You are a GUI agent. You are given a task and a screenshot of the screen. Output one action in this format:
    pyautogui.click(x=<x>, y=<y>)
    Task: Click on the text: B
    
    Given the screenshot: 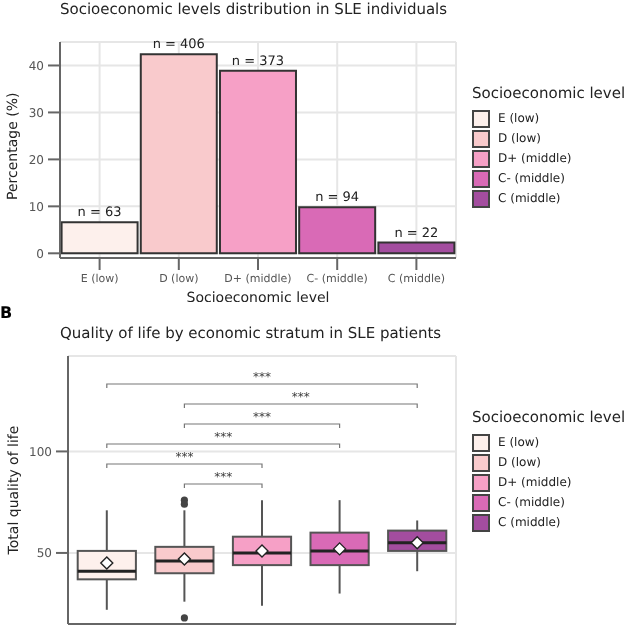 What is the action you would take?
    pyautogui.click(x=7, y=314)
    